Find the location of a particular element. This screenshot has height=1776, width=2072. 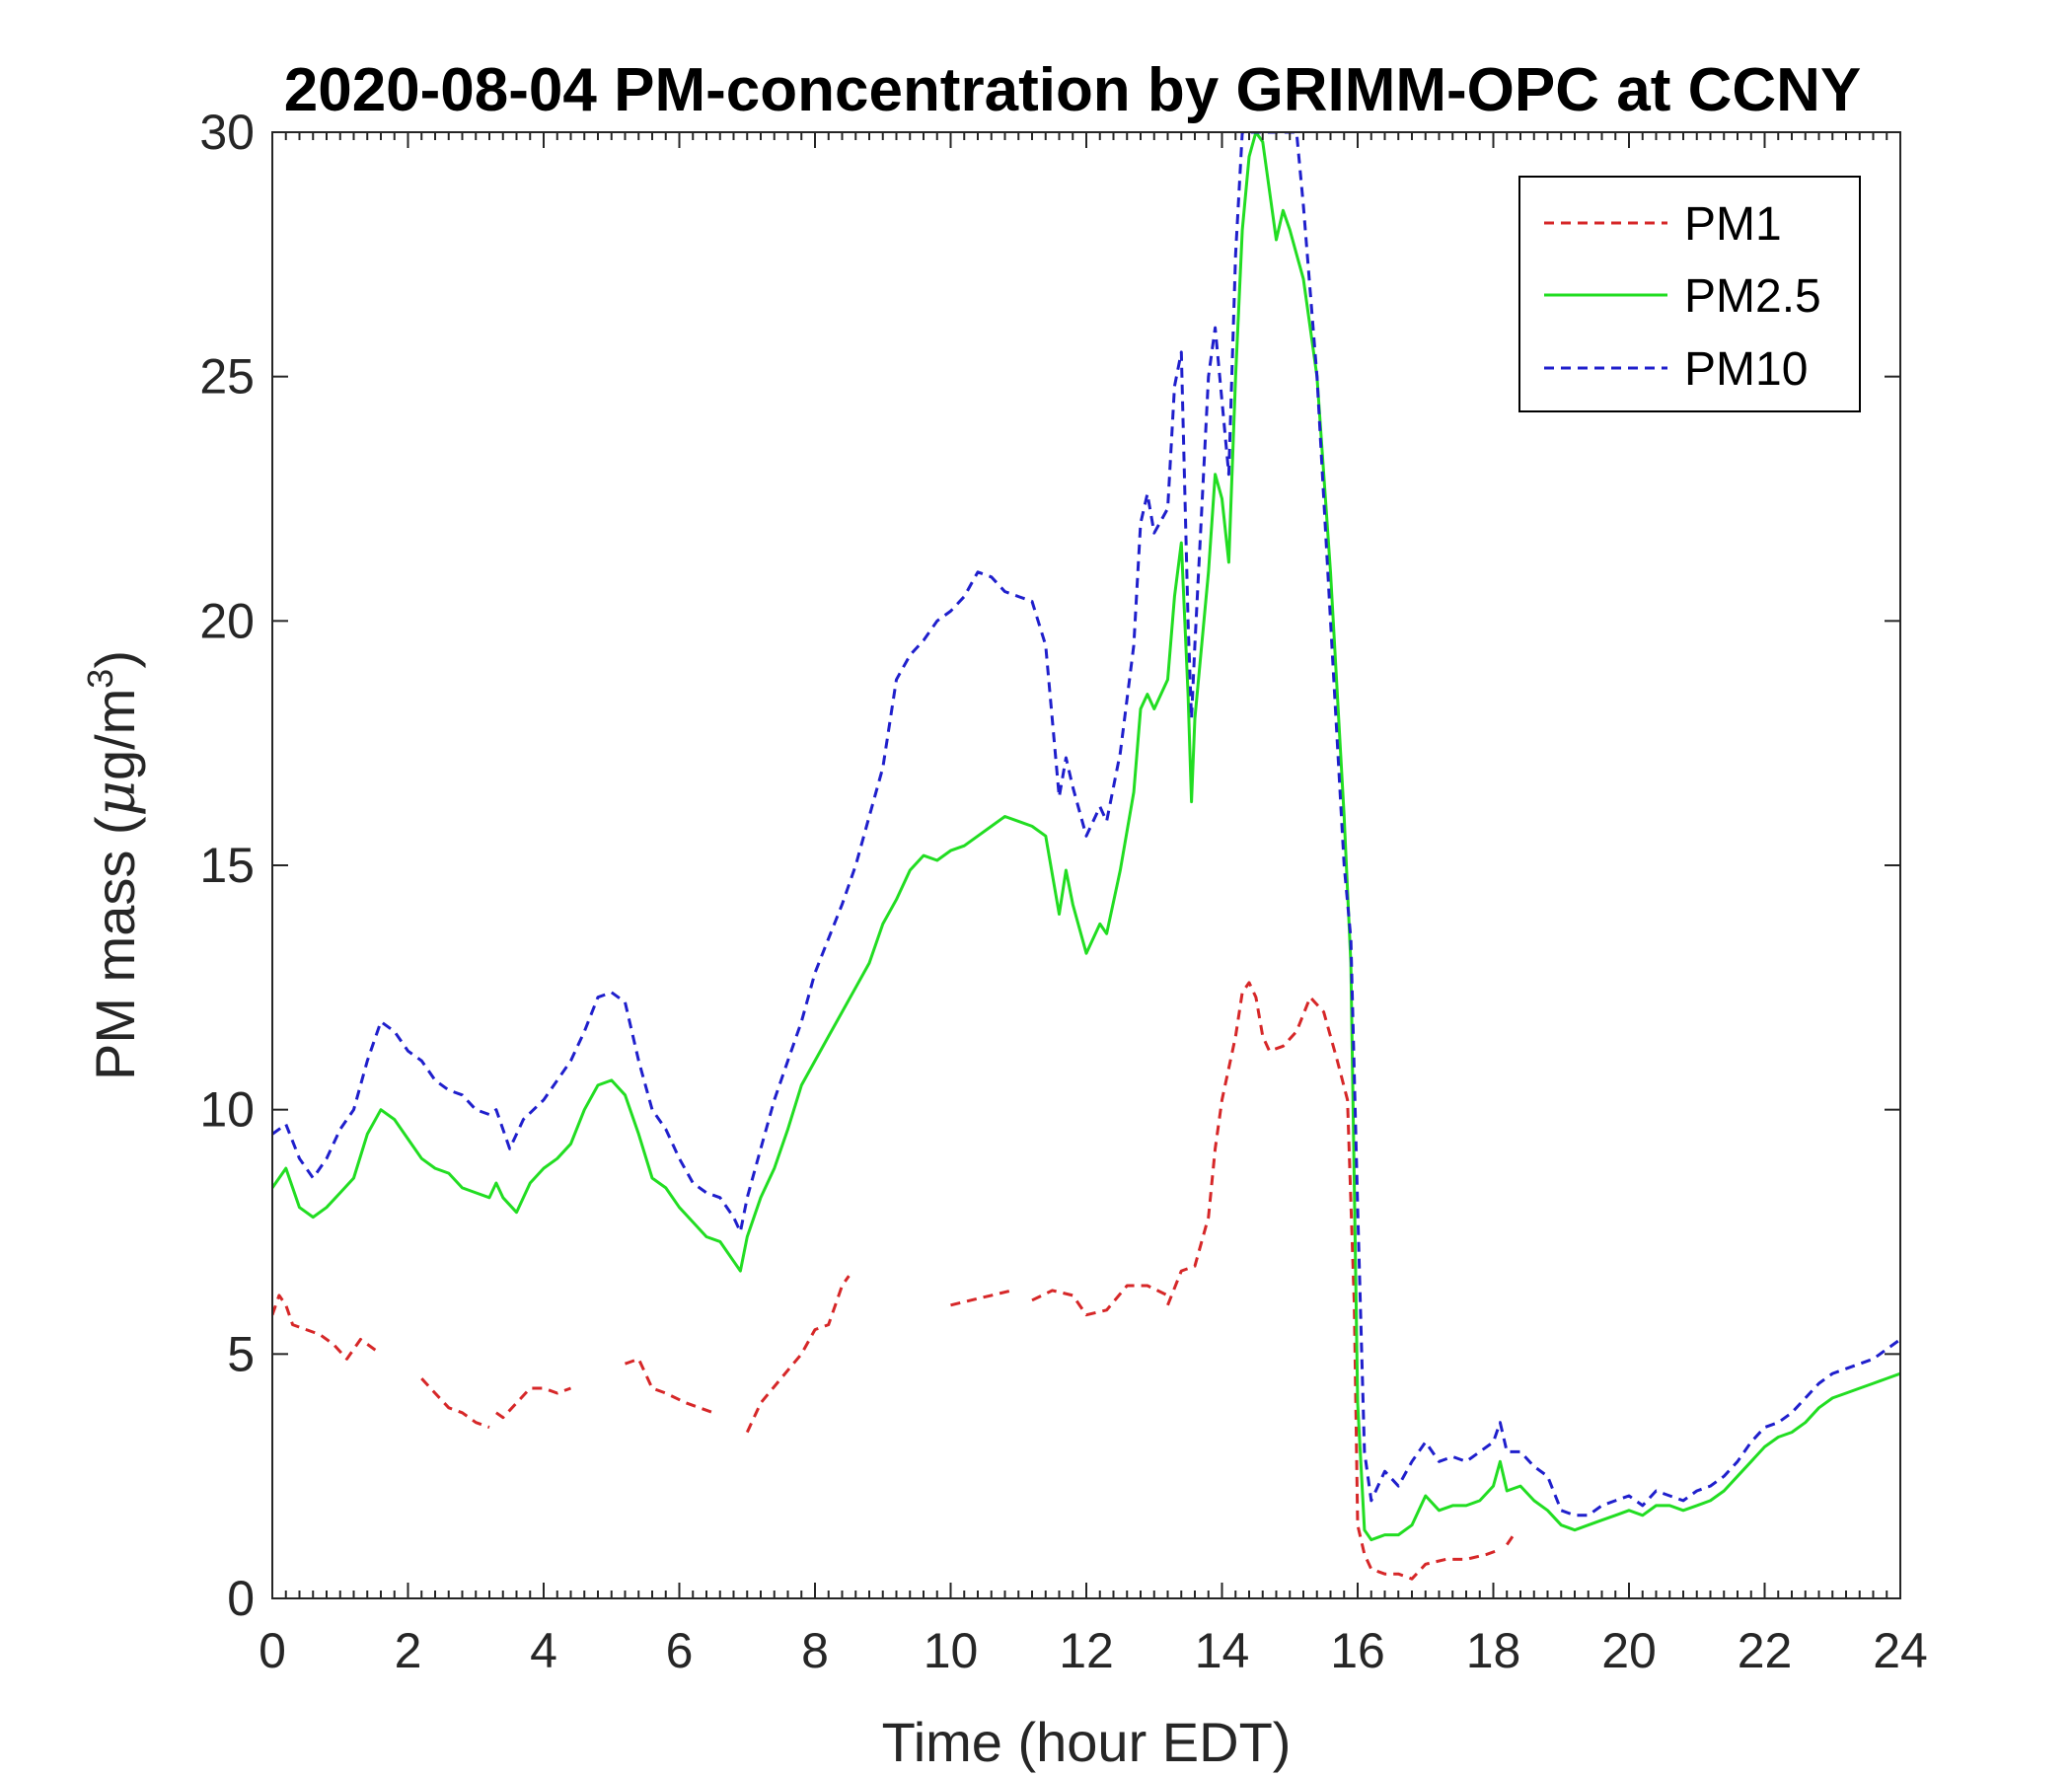

y-tick-label-15: 15 is located at coordinates (227, 866).